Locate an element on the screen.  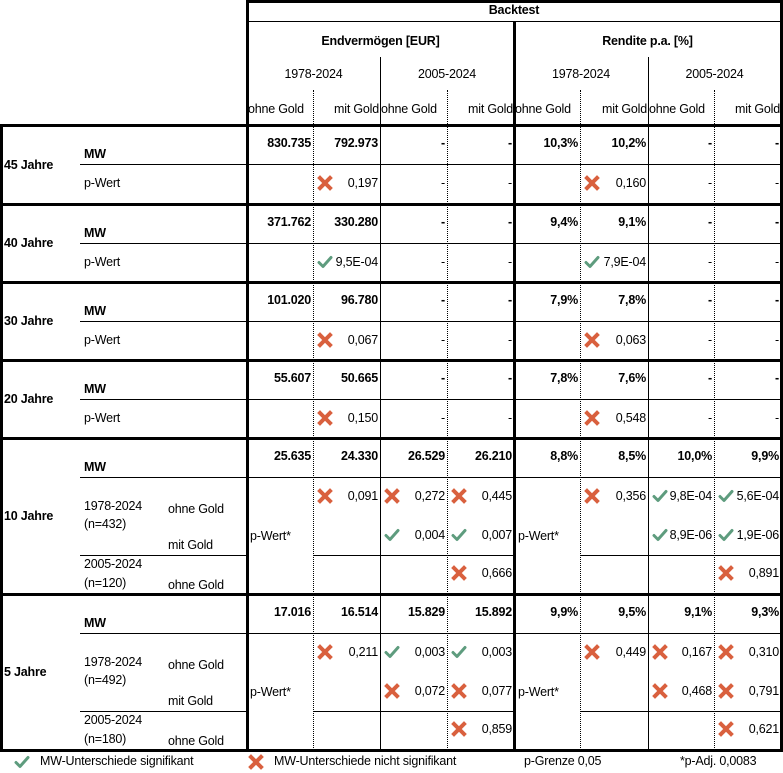
mw-value: 792.973 is located at coordinates (356, 143).